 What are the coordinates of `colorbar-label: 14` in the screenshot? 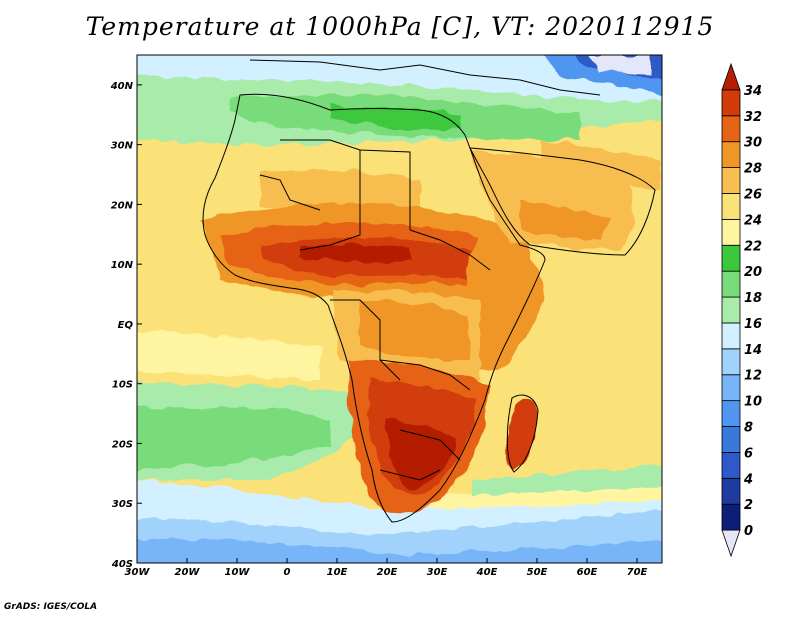 It's located at (753, 350).